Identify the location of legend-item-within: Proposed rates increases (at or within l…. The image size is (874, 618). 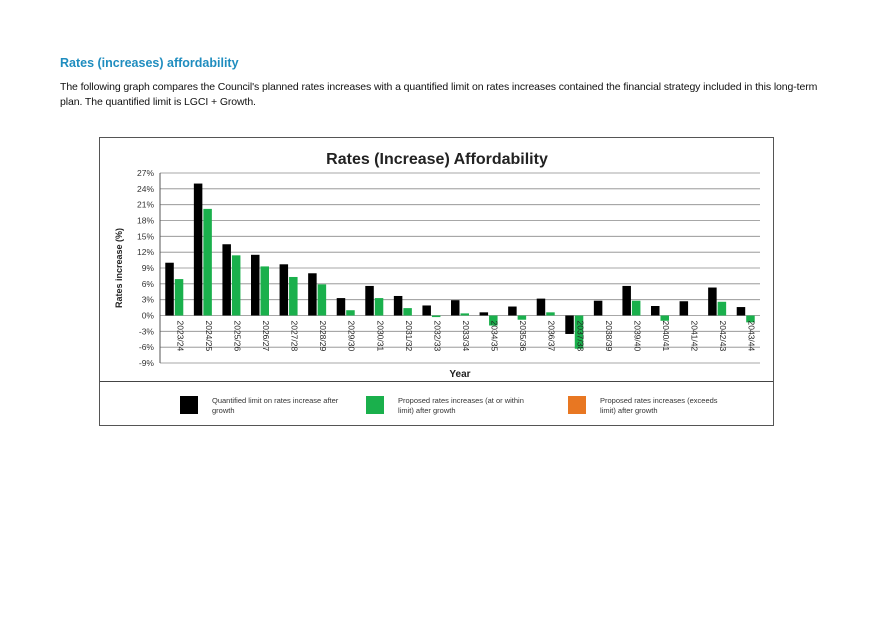
(449, 406).